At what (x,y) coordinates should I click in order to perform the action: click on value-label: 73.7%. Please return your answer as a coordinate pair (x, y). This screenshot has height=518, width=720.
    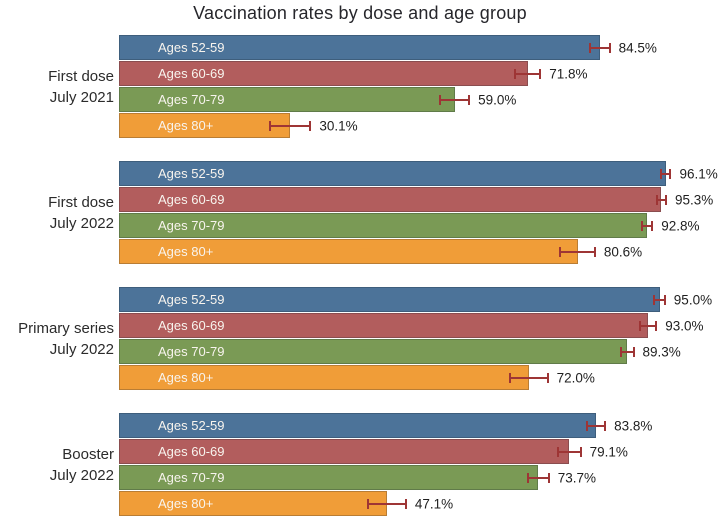
    Looking at the image, I should click on (576, 477).